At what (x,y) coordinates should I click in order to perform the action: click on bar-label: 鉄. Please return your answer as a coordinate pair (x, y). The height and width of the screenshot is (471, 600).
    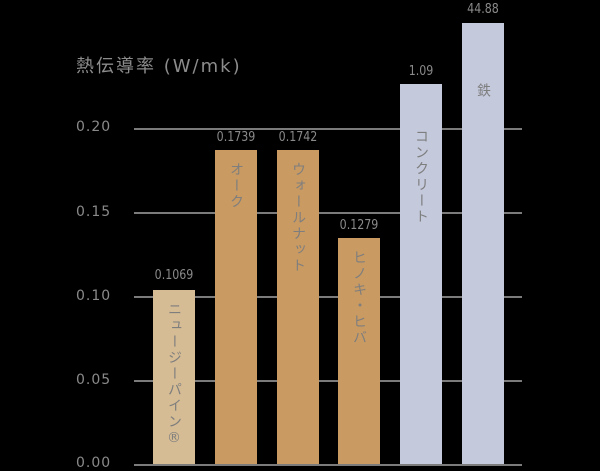
    Looking at the image, I should click on (483, 91).